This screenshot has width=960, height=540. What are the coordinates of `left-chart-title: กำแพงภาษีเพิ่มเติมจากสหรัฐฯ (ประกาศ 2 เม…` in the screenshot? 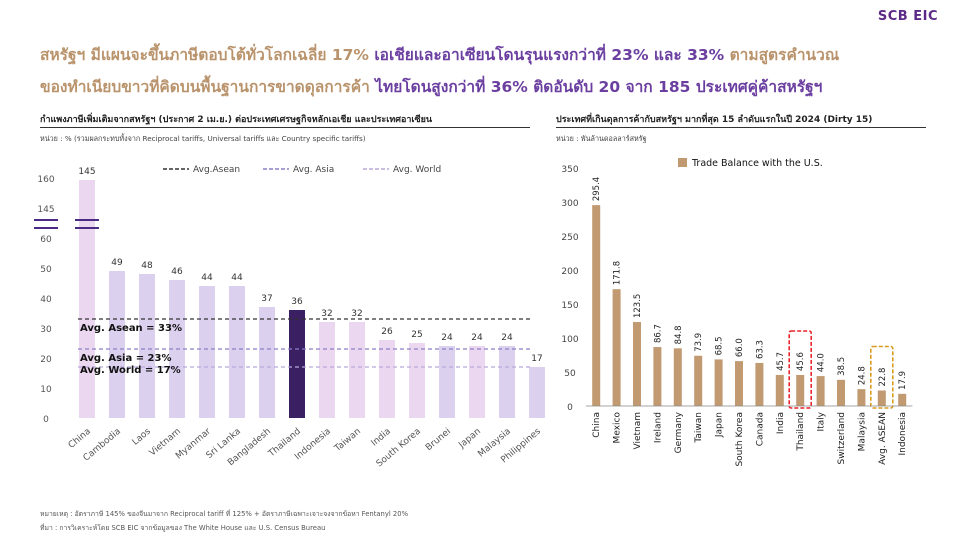 It's located at (236, 120).